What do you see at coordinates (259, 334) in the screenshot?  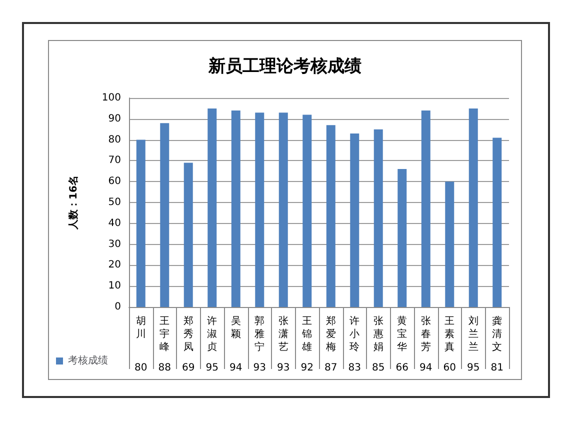 I see `x-tick-label: 郭雅宁` at bounding box center [259, 334].